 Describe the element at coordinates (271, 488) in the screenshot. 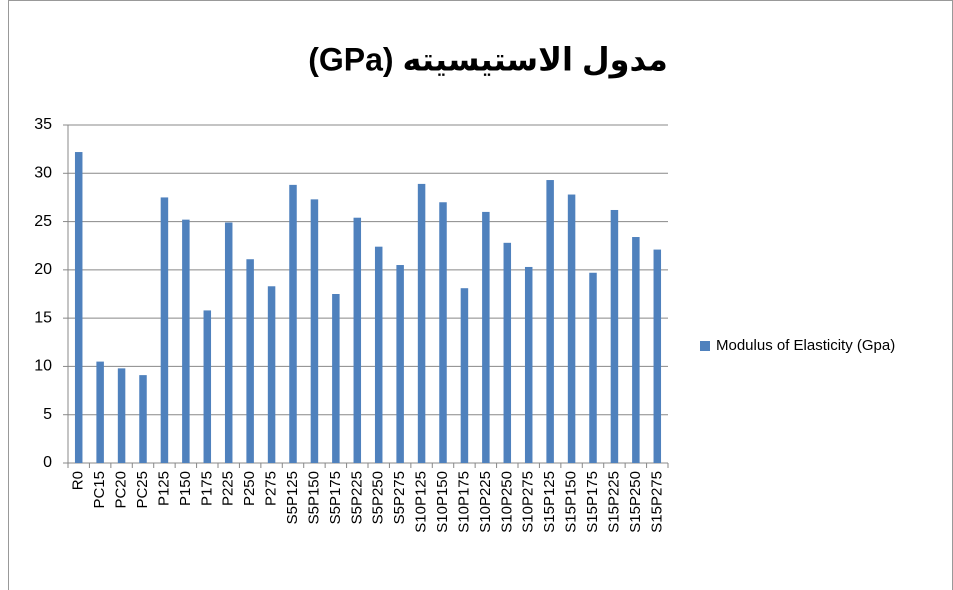

I see `x-tick-label: P275` at that location.